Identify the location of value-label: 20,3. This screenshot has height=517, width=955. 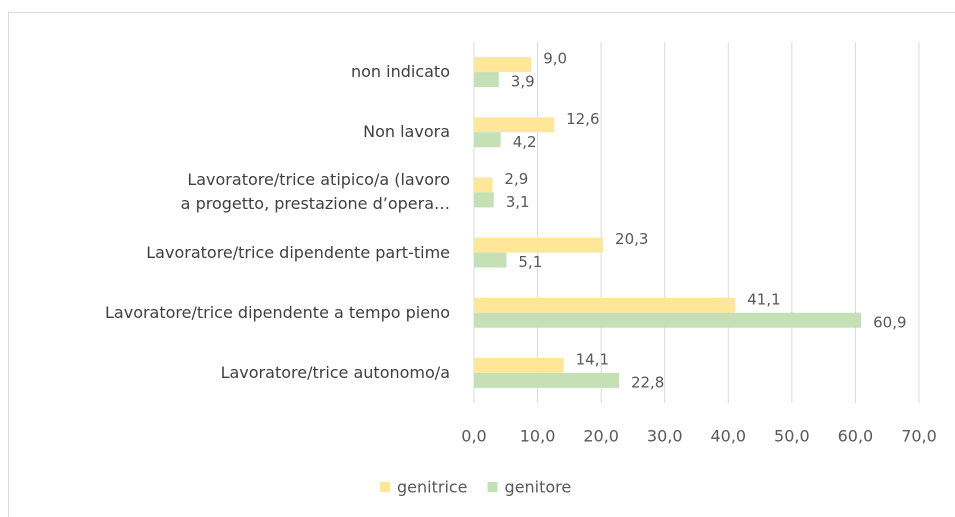
(631, 239).